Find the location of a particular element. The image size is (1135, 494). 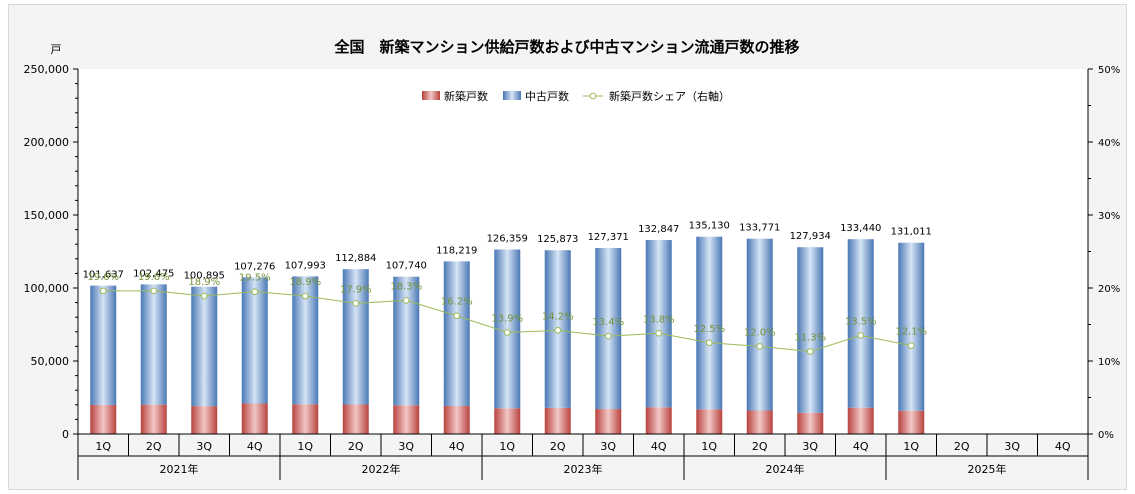

total-label-6: 107,740 is located at coordinates (406, 266).